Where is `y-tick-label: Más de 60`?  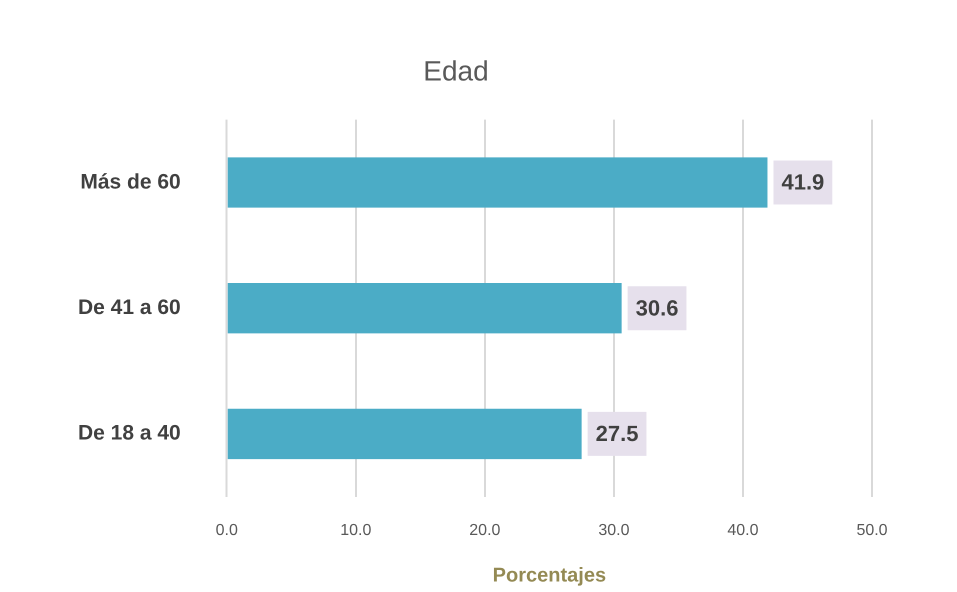
y-tick-label: Más de 60 is located at coordinates (130, 182).